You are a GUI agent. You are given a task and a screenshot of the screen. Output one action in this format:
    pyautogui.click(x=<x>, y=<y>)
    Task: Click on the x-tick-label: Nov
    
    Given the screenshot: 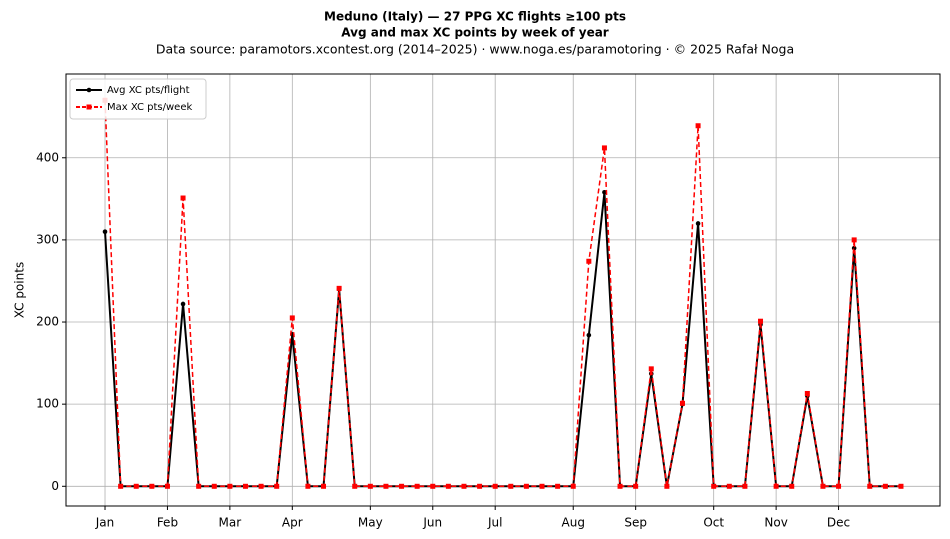 What is the action you would take?
    pyautogui.click(x=775, y=523)
    